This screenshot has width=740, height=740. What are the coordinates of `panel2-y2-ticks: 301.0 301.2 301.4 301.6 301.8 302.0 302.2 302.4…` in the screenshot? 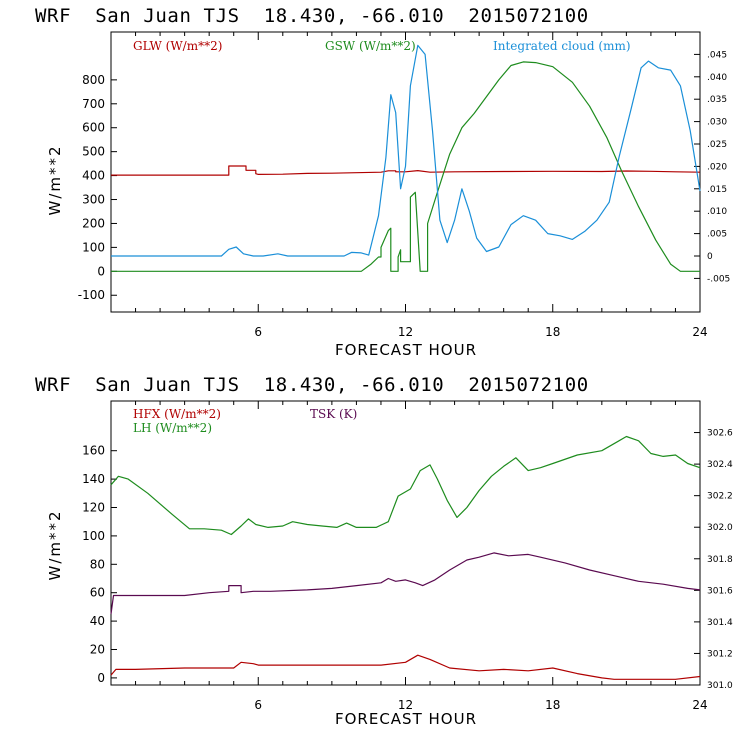 It's located at (713, 560).